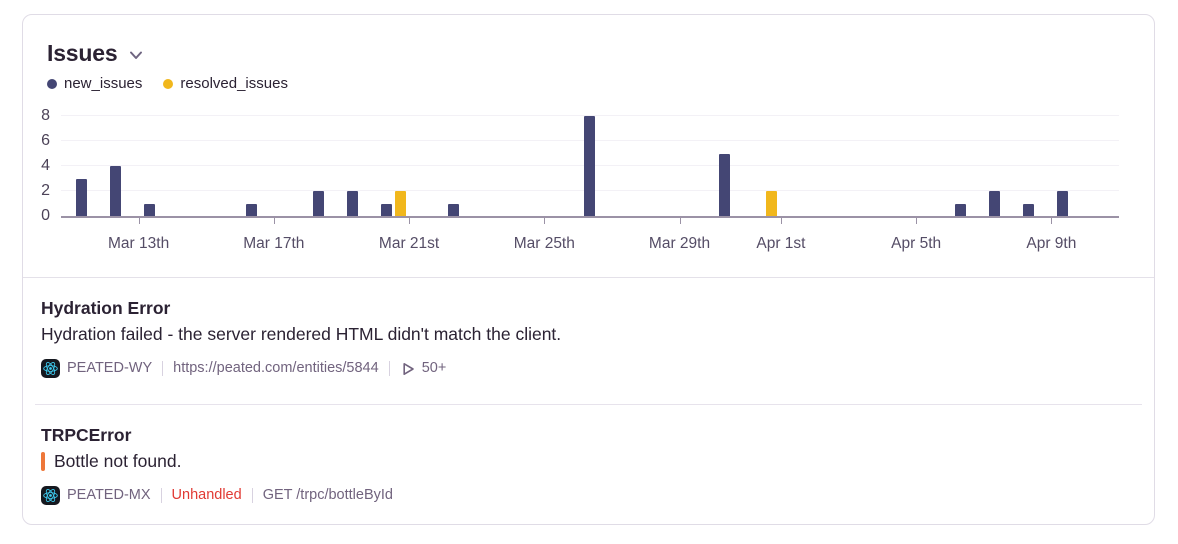  What do you see at coordinates (45, 141) in the screenshot?
I see `y-tick-label: 6` at bounding box center [45, 141].